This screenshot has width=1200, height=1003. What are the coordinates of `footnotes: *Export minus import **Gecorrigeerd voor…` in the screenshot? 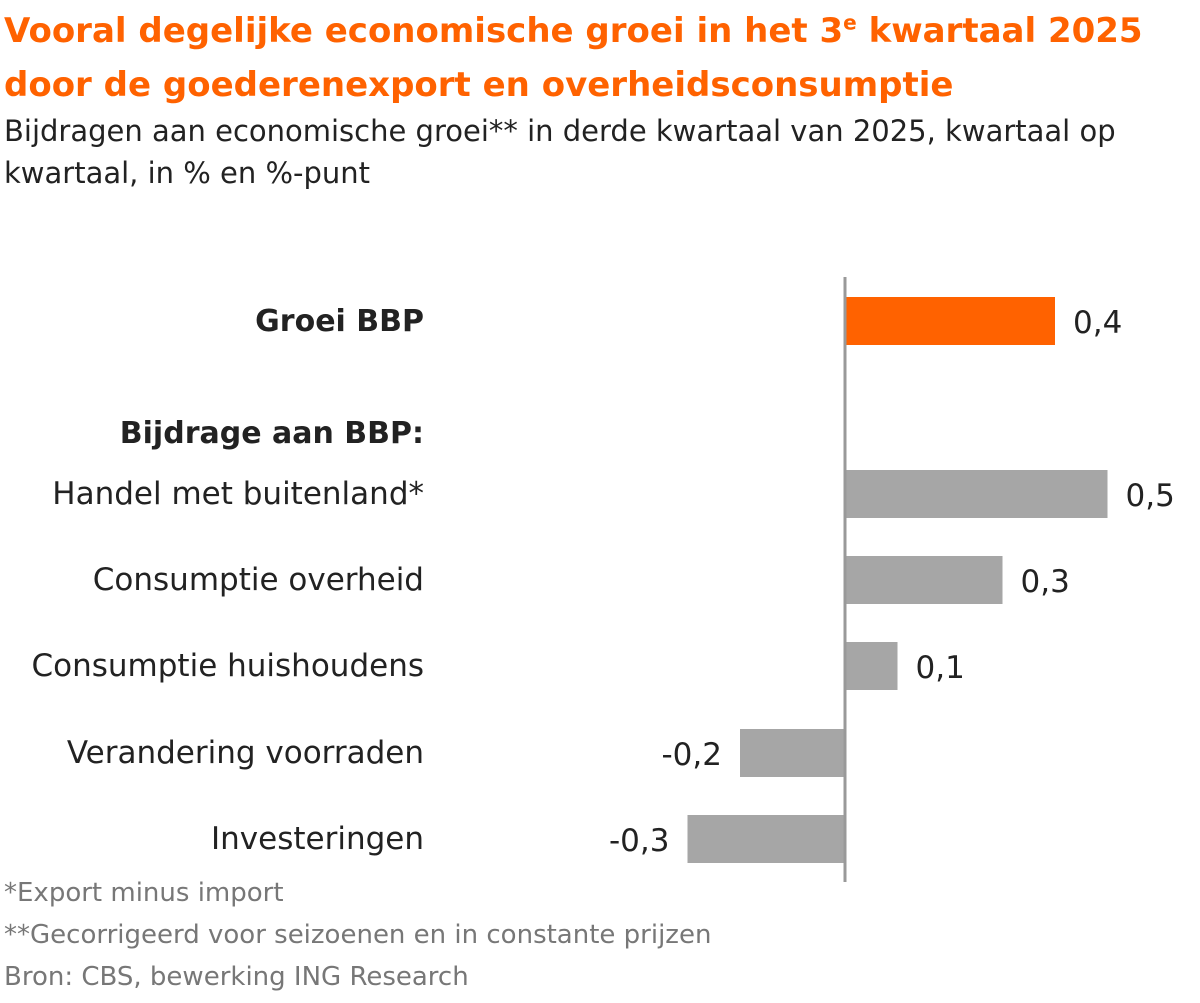 It's located at (357, 935).